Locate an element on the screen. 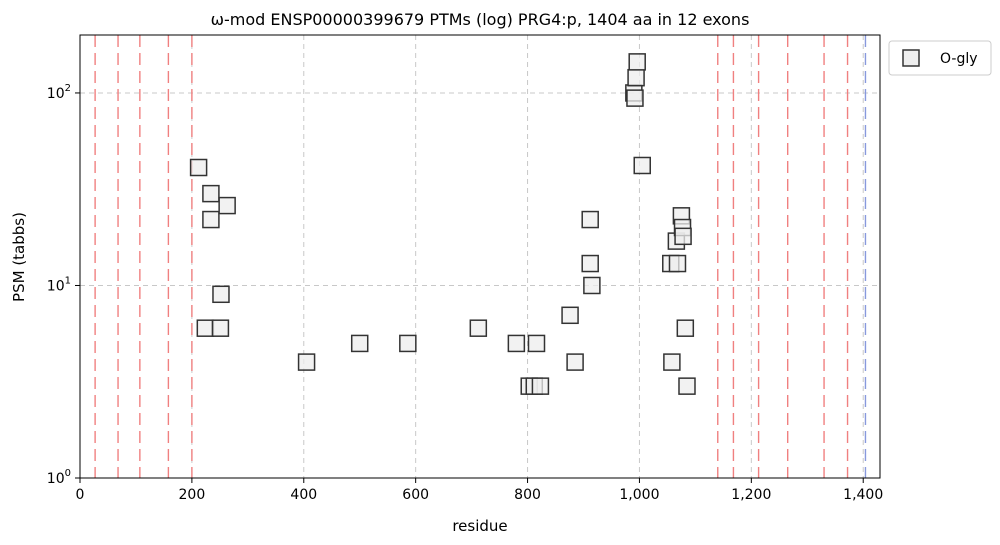 This screenshot has width=1000, height=545. x-tick-label: 1,400 is located at coordinates (863, 495).